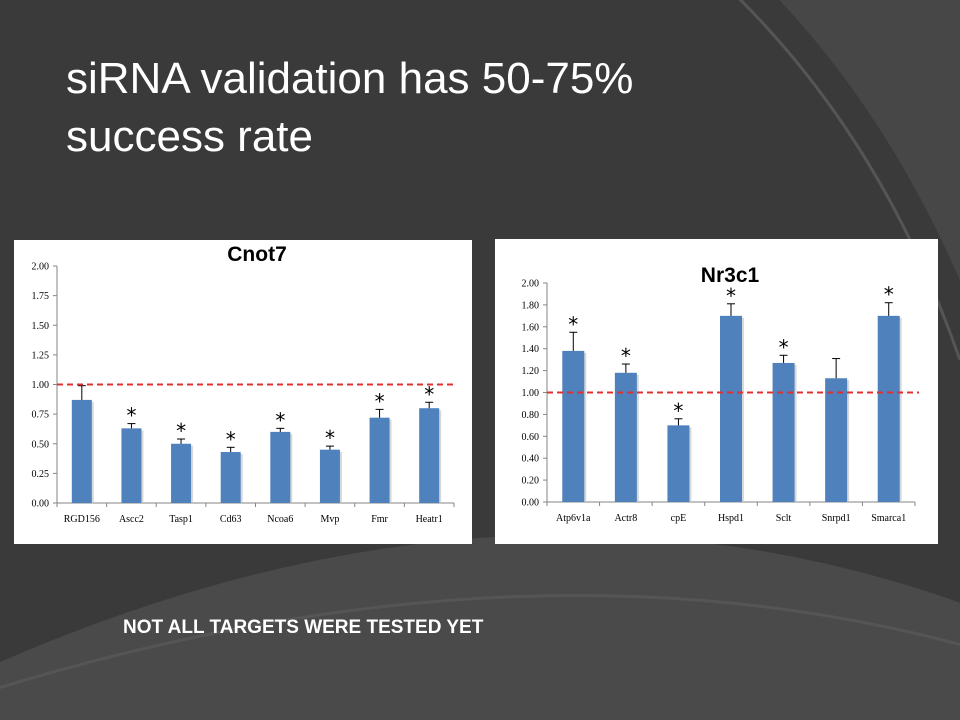 Image resolution: width=960 pixels, height=720 pixels. What do you see at coordinates (531, 327) in the screenshot?
I see `y-tick-label: 1.60` at bounding box center [531, 327].